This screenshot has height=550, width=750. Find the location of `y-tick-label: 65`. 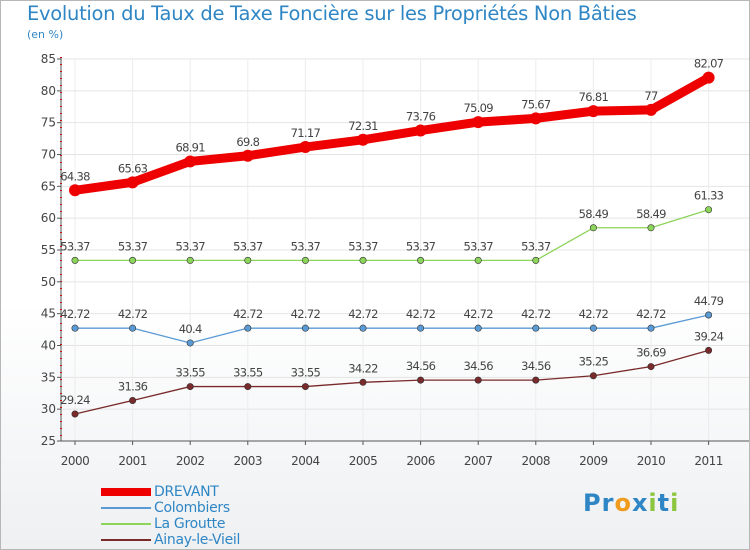

y-tick-label: 65 is located at coordinates (48, 186).